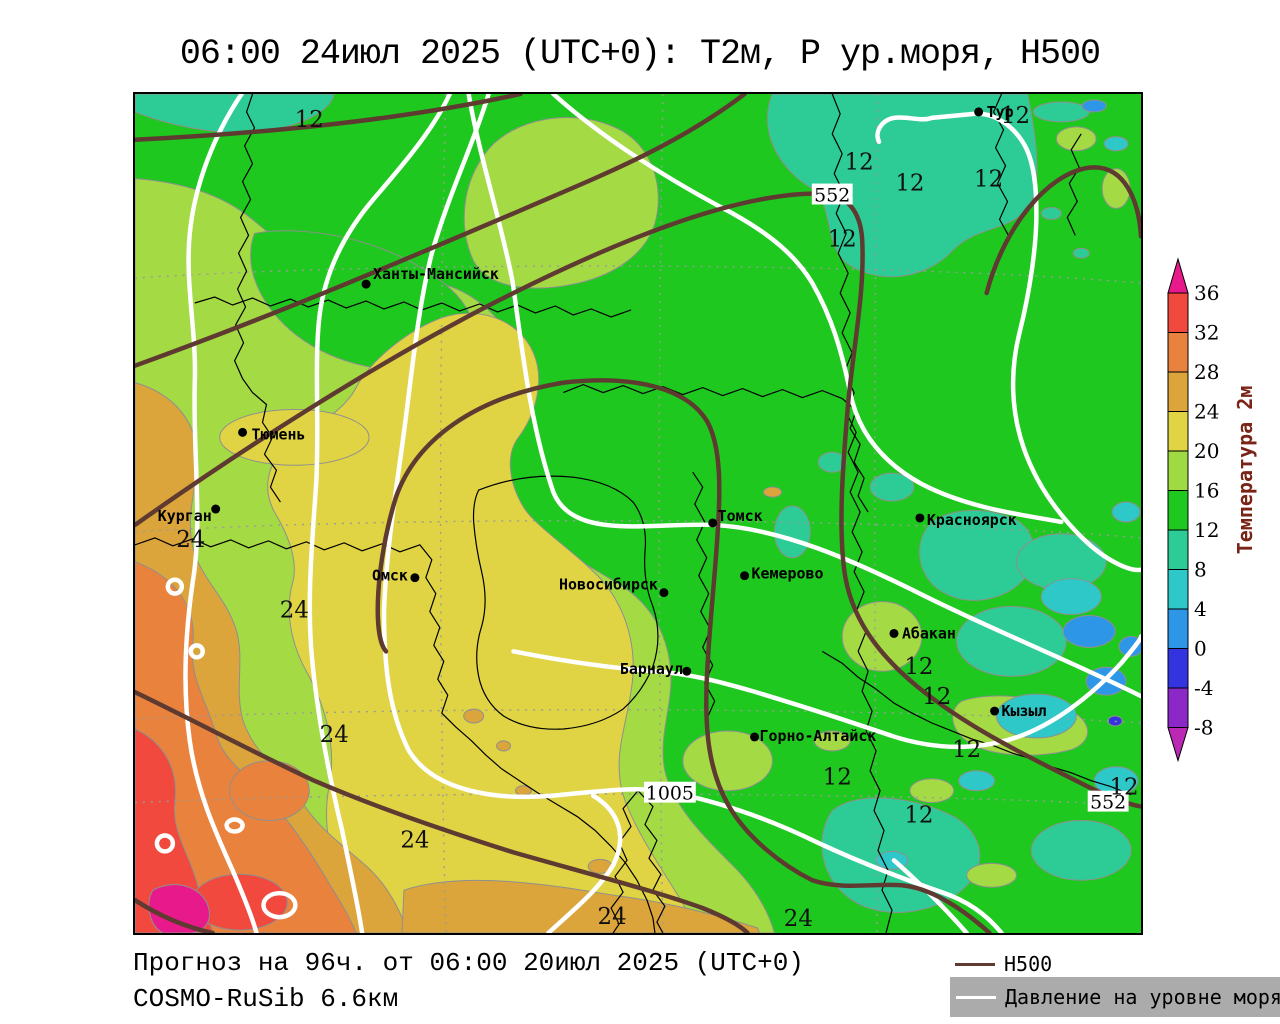 The width and height of the screenshot is (1280, 1024). What do you see at coordinates (740, 516) in the screenshot?
I see `city-label: Томск` at bounding box center [740, 516].